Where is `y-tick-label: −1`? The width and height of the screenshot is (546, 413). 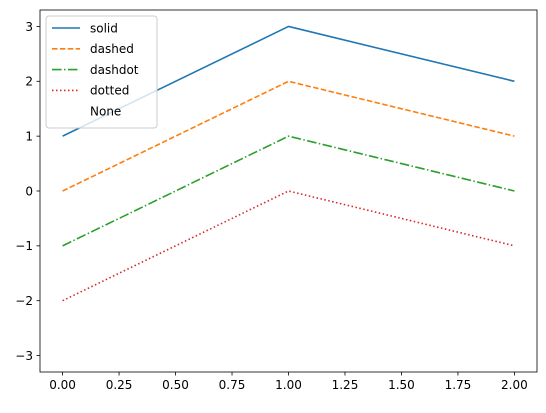 y-tick-label: −1 is located at coordinates (24, 246).